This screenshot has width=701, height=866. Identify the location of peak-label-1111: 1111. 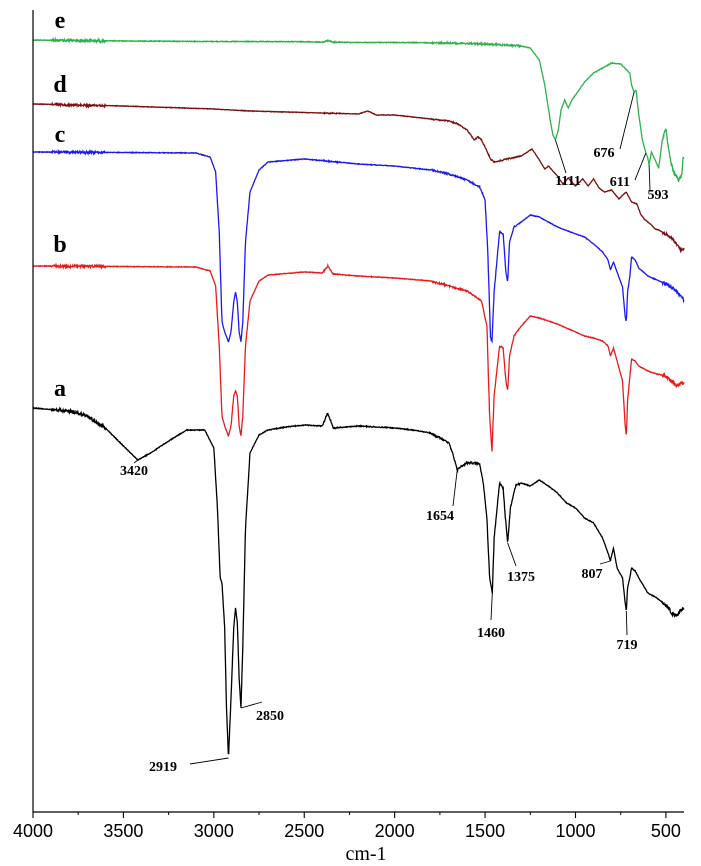
(568, 181).